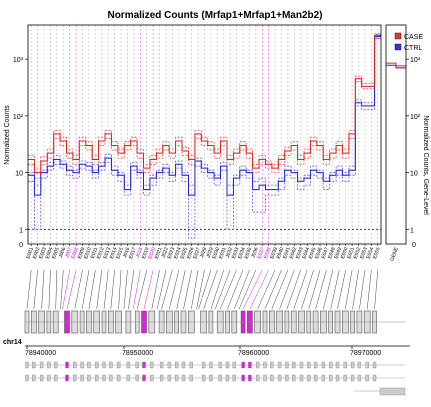 The image size is (431, 407). Describe the element at coordinates (249, 252) in the screenshot. I see `x-tick-label: E035` at that location.